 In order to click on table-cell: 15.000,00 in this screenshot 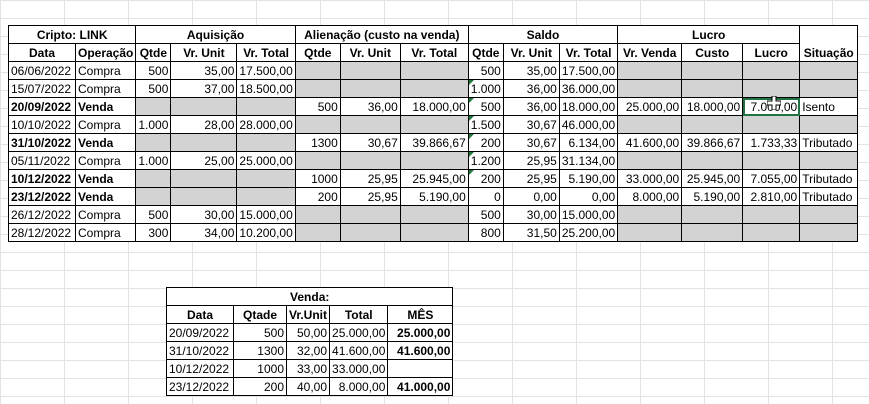, I will do `click(266, 214)`.